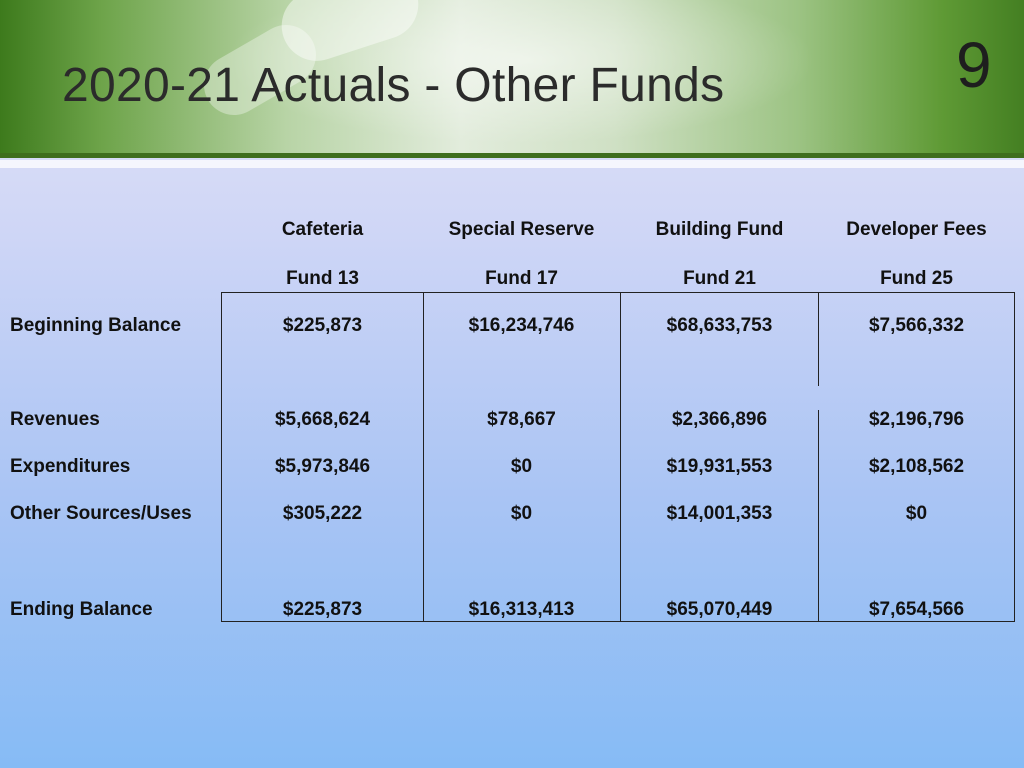 The width and height of the screenshot is (1024, 768). Describe the element at coordinates (719, 229) in the screenshot. I see `column-header-name: Building Fund` at that location.